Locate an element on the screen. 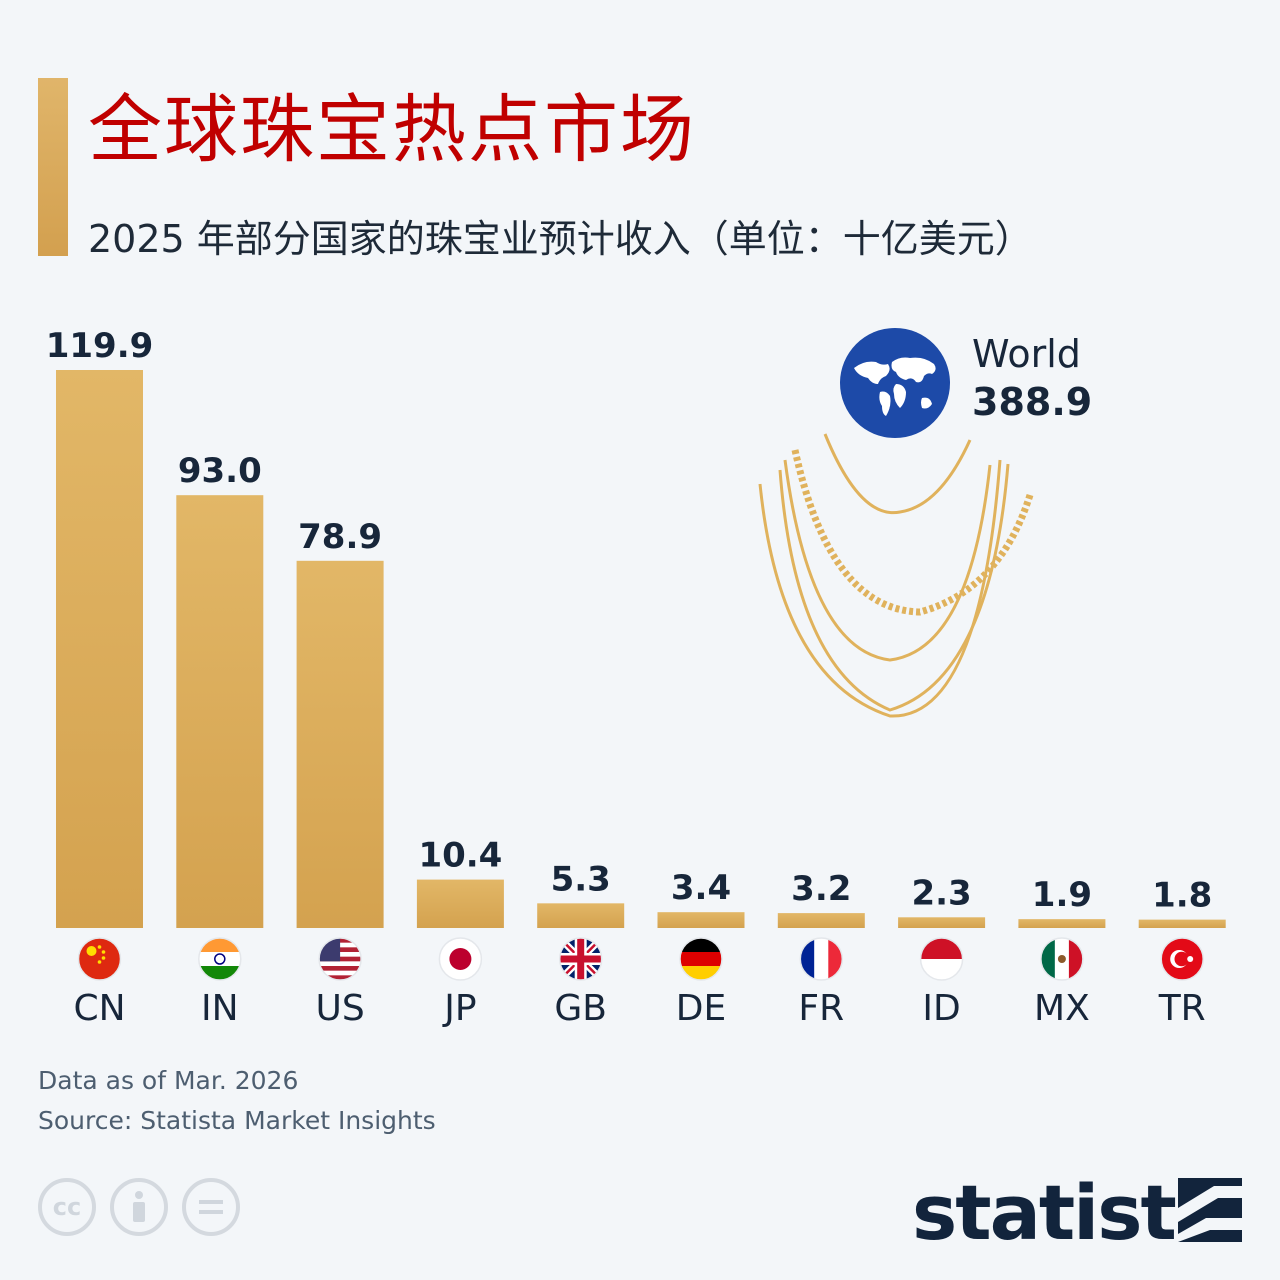  category-label-JP: JP is located at coordinates (459, 1008).